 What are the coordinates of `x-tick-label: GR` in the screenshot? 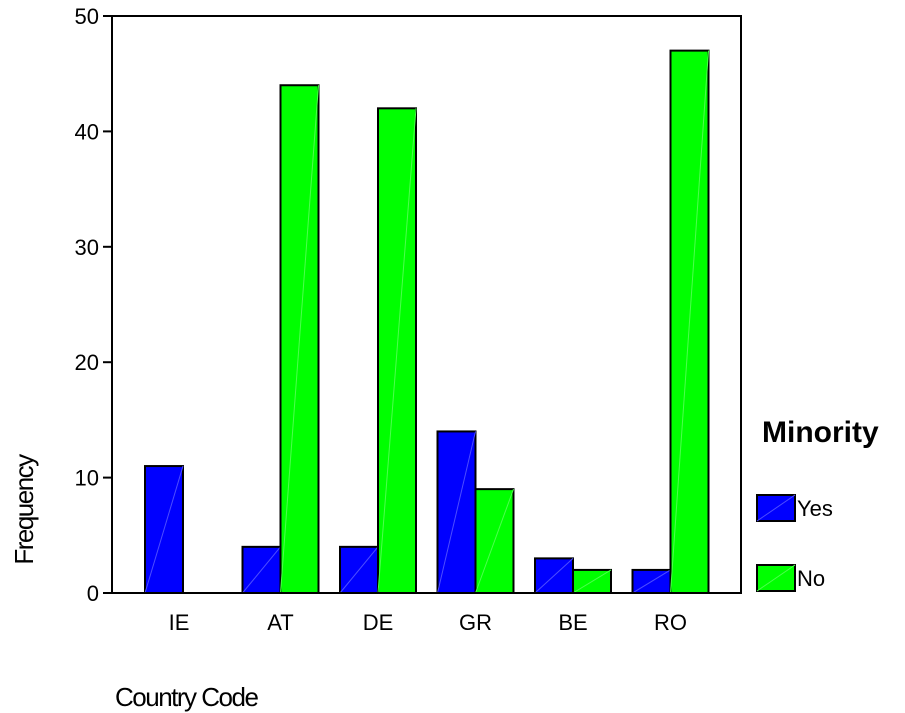 It's located at (475, 622).